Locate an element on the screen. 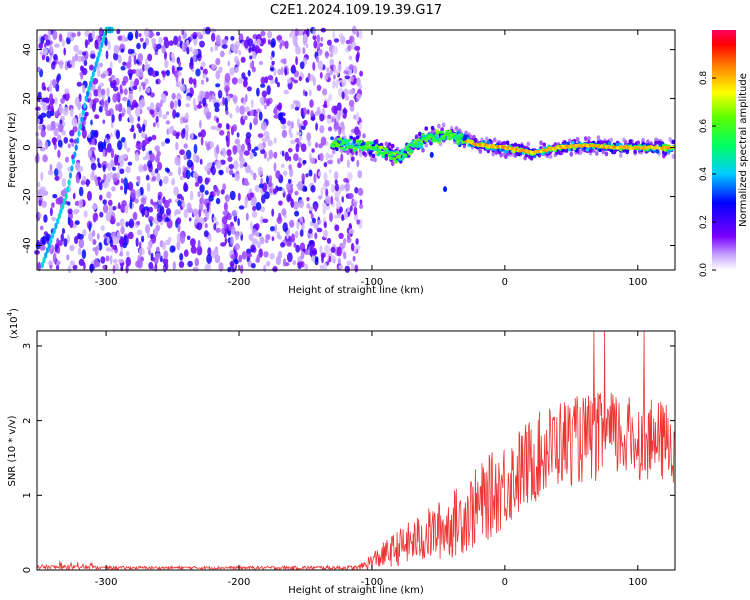  colorbar-tick-label: 0.2 is located at coordinates (704, 222).